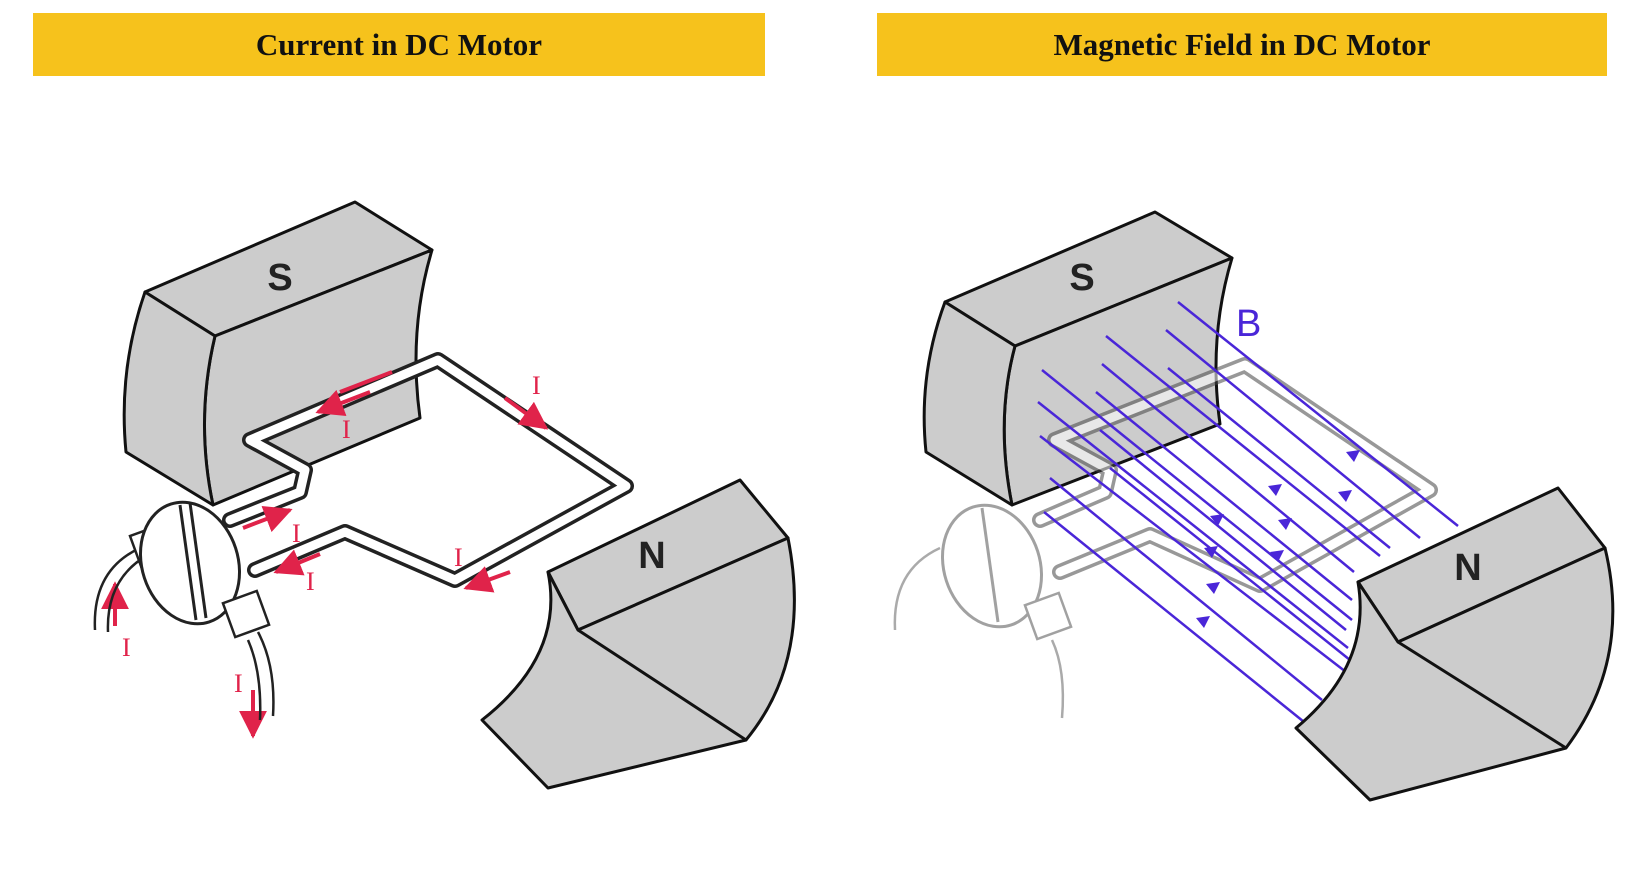 This screenshot has width=1626, height=884. Describe the element at coordinates (458, 557) in the screenshot. I see `current-label-bottom: I` at that location.